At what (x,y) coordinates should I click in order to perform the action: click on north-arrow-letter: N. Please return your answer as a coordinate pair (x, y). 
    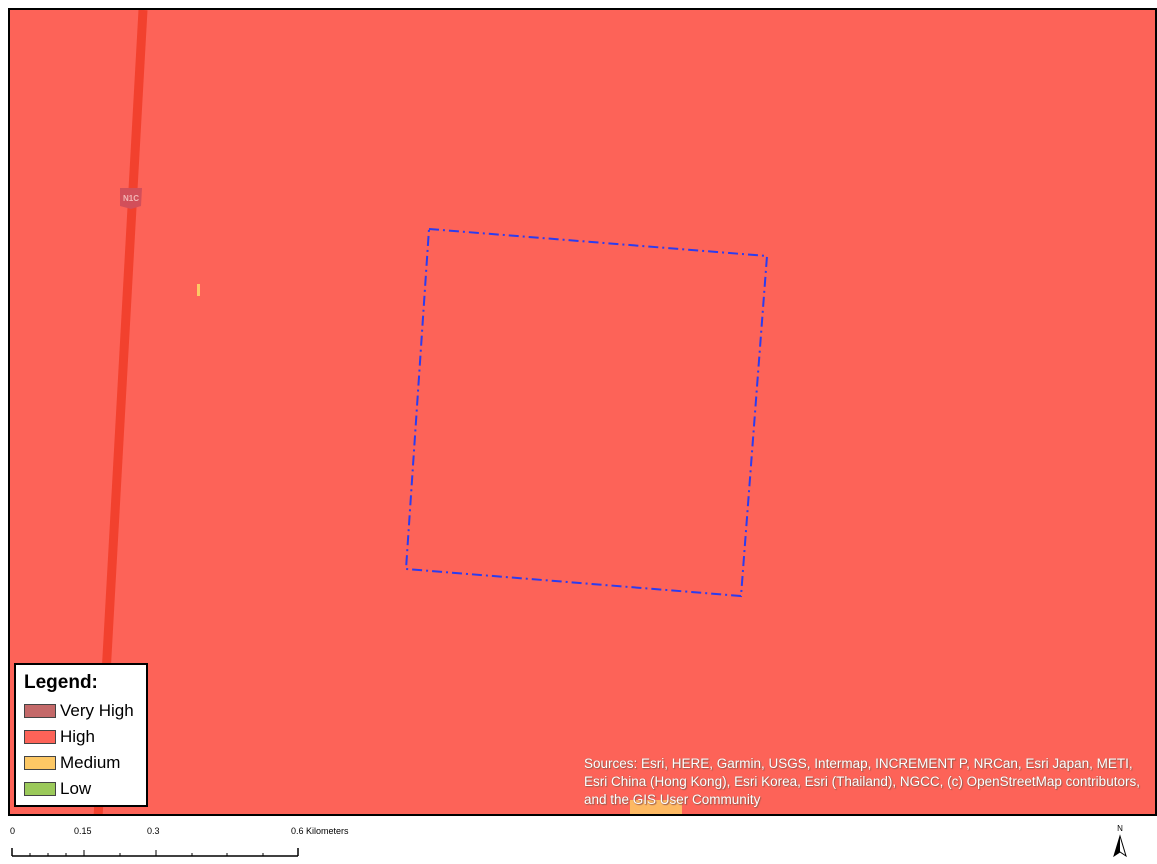
    Looking at the image, I should click on (1120, 828).